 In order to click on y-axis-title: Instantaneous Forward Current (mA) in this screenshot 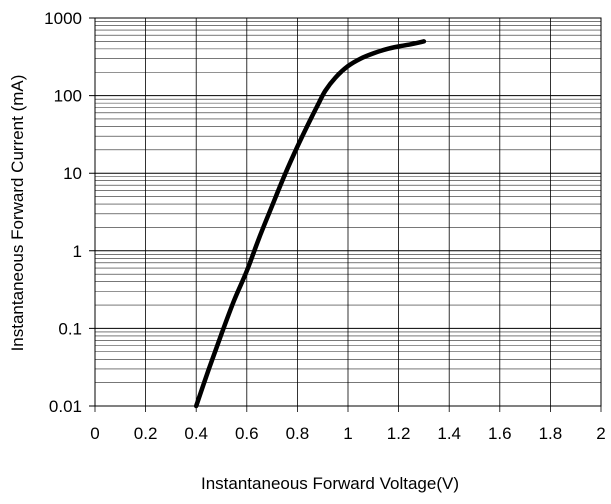, I will do `click(17, 213)`.